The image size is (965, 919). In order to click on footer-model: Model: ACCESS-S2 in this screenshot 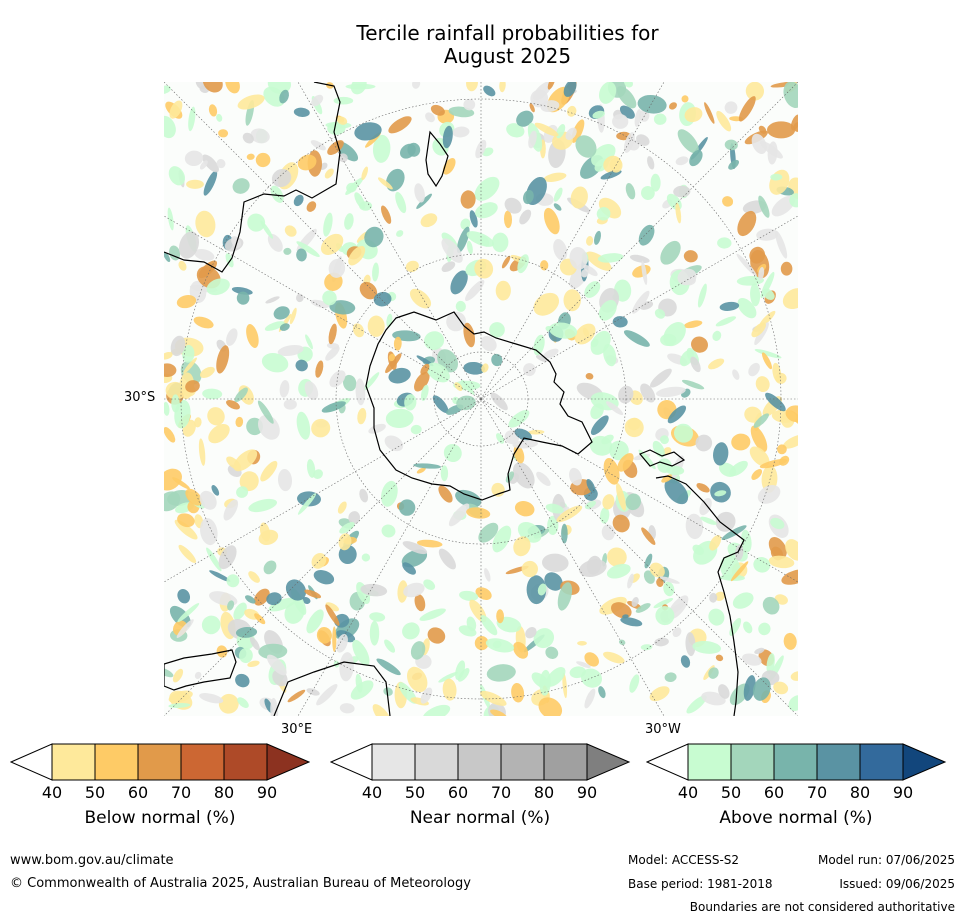, I will do `click(684, 860)`.